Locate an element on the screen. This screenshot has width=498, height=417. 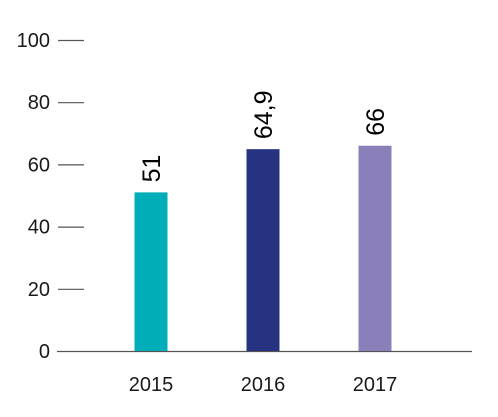
data-label: 66 is located at coordinates (376, 122).